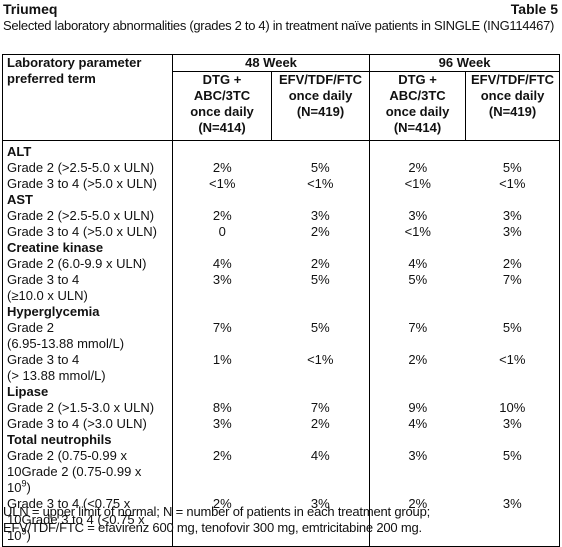  I want to click on value-cell: 1%, so click(222, 368).